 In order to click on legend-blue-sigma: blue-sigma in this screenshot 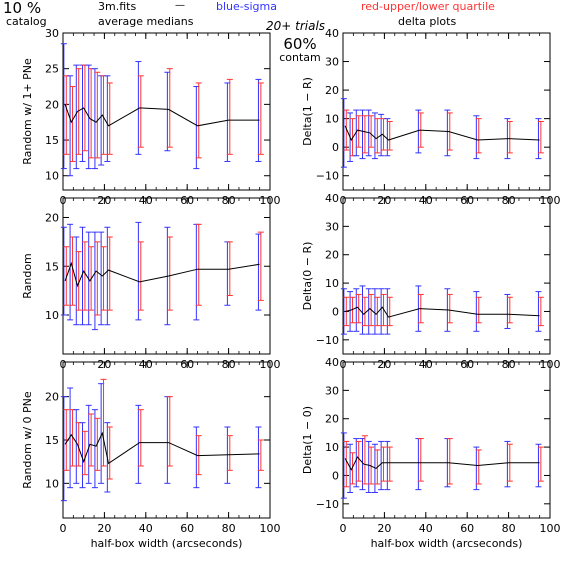, I will do `click(246, 6)`.